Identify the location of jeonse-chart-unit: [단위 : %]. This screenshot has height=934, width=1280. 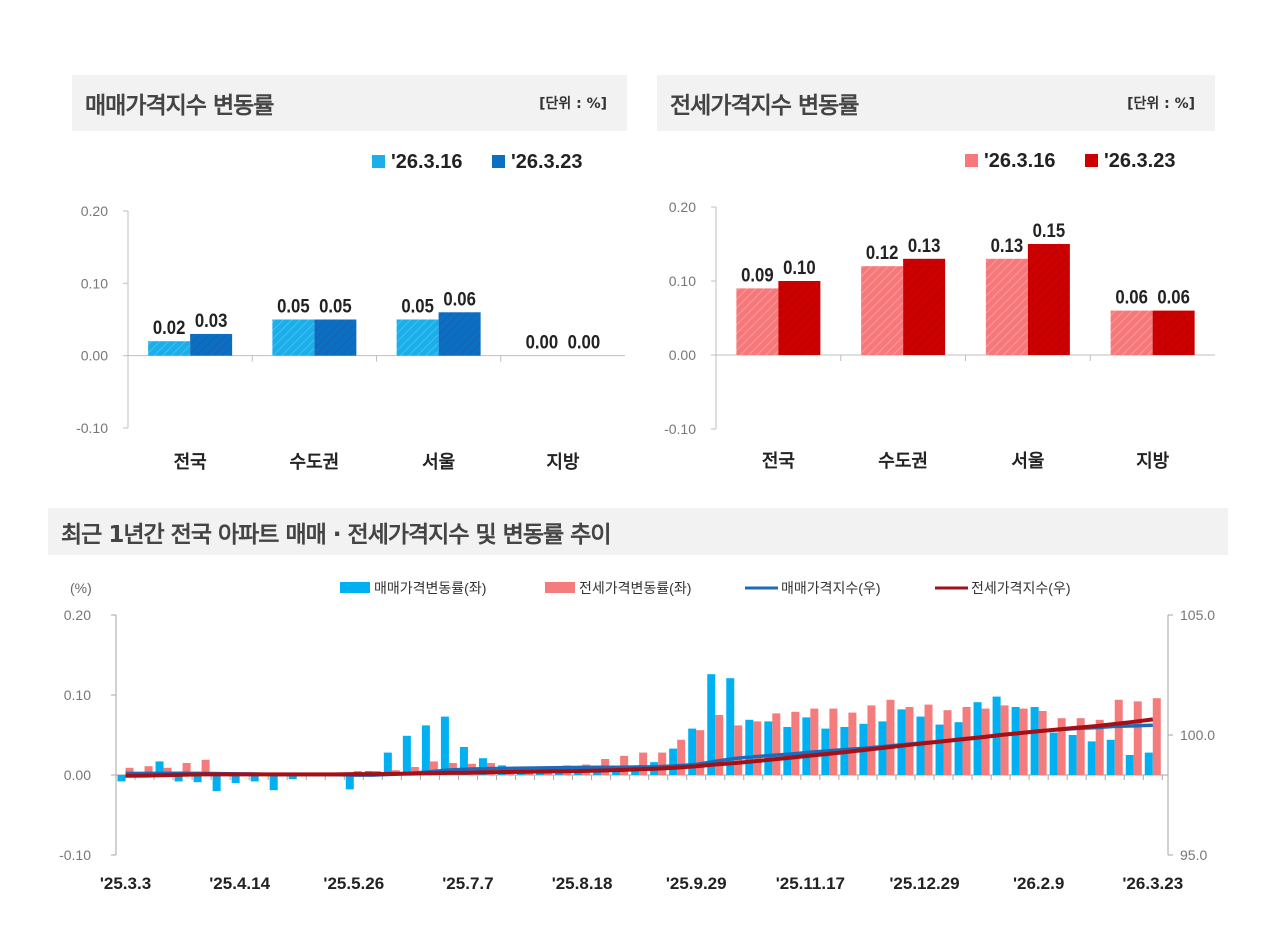
(1161, 104).